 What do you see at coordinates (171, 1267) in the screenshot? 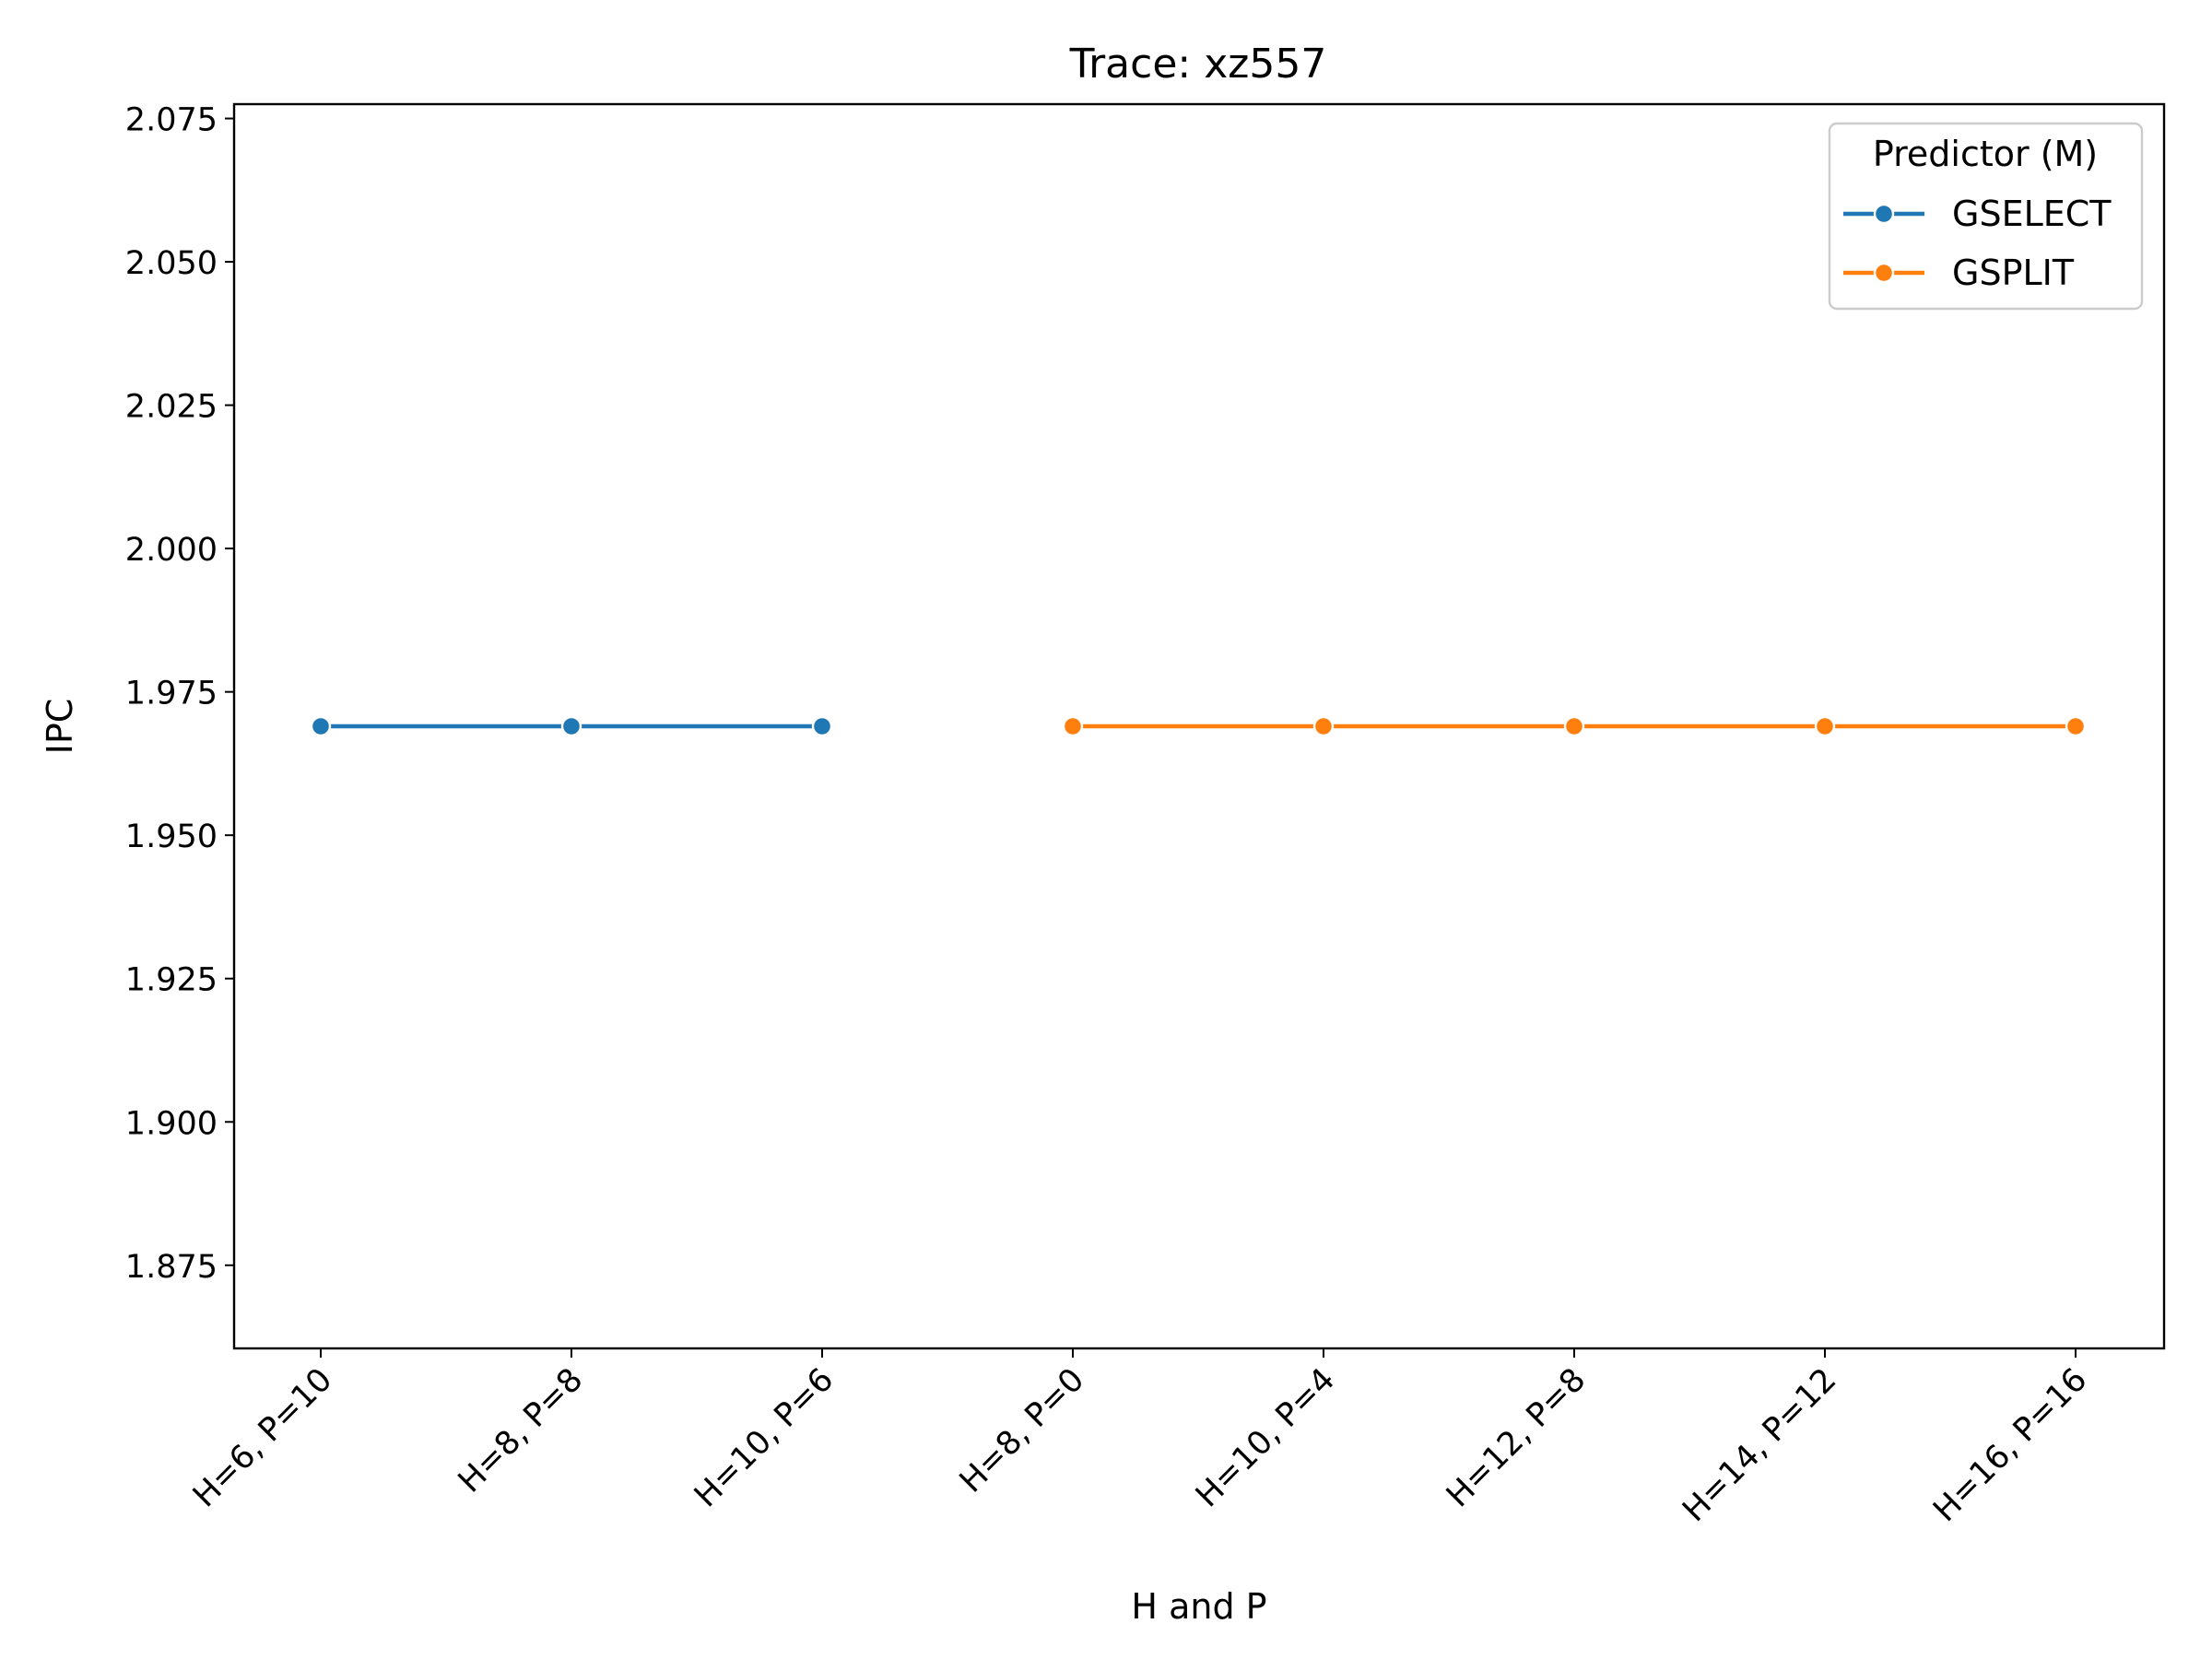
I see `y-tick-label: 1.875` at bounding box center [171, 1267].